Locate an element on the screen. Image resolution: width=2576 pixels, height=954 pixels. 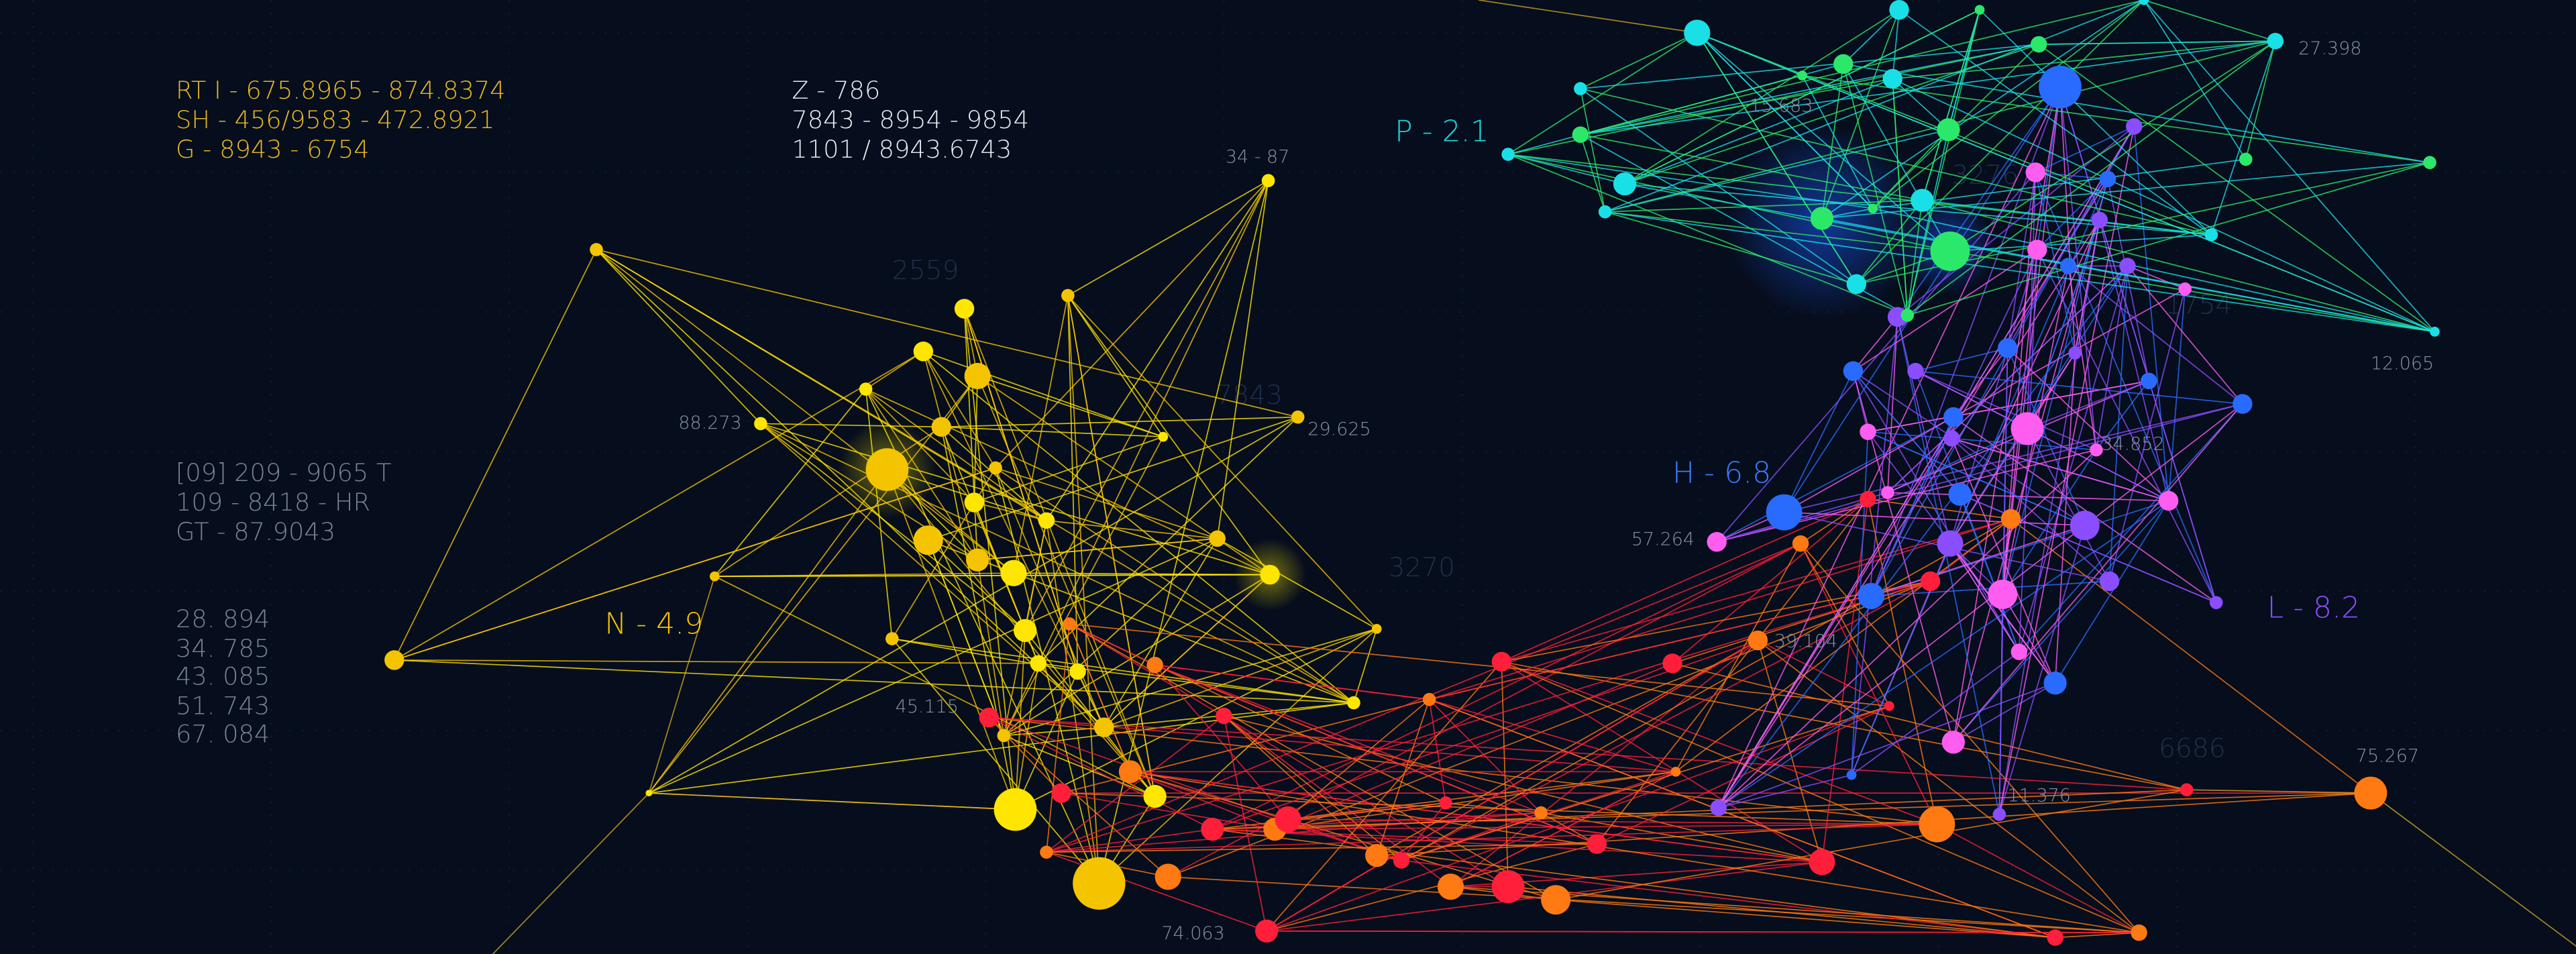
number-list-item: 34. 785 is located at coordinates (223, 648).